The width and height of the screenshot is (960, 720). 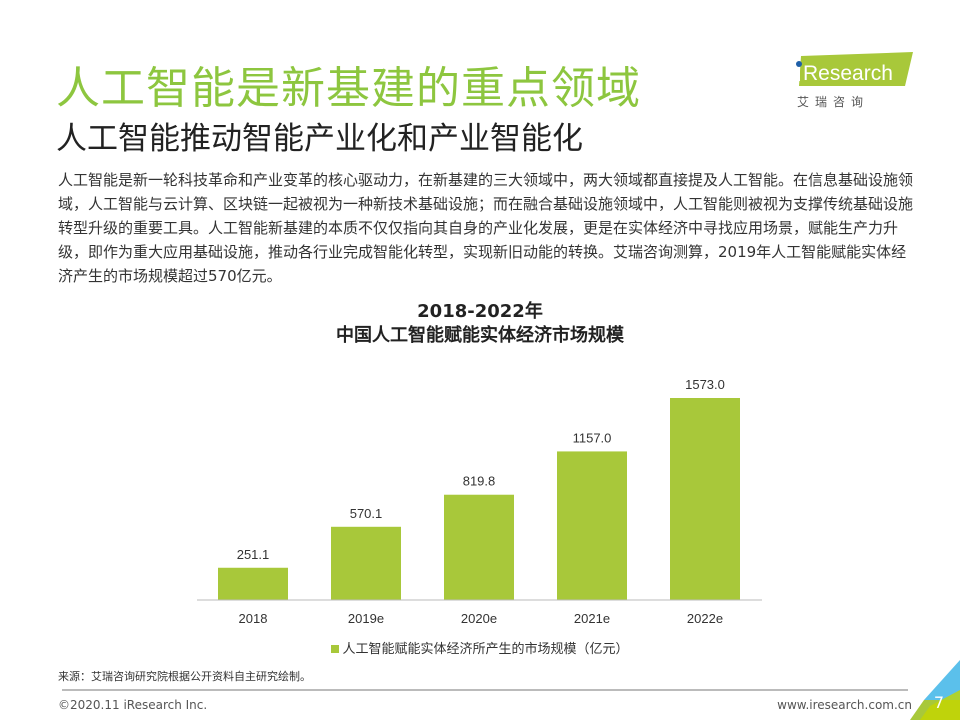 I want to click on chart-title: 2018-2022年 中国人工智能赋能实体经济市场规模, so click(x=480, y=324).